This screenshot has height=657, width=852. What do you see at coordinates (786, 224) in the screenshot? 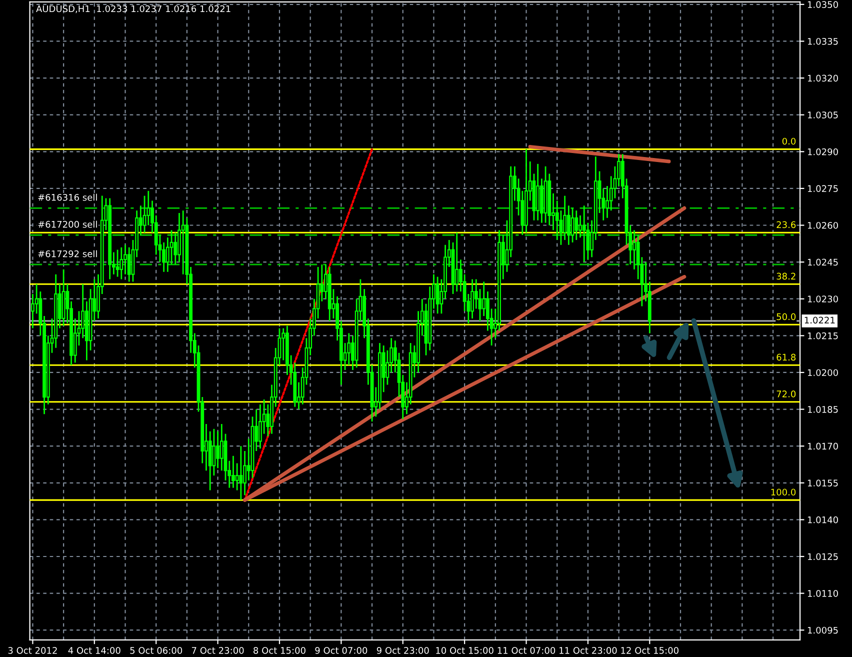
I see `annotation: 23.6` at bounding box center [786, 224].